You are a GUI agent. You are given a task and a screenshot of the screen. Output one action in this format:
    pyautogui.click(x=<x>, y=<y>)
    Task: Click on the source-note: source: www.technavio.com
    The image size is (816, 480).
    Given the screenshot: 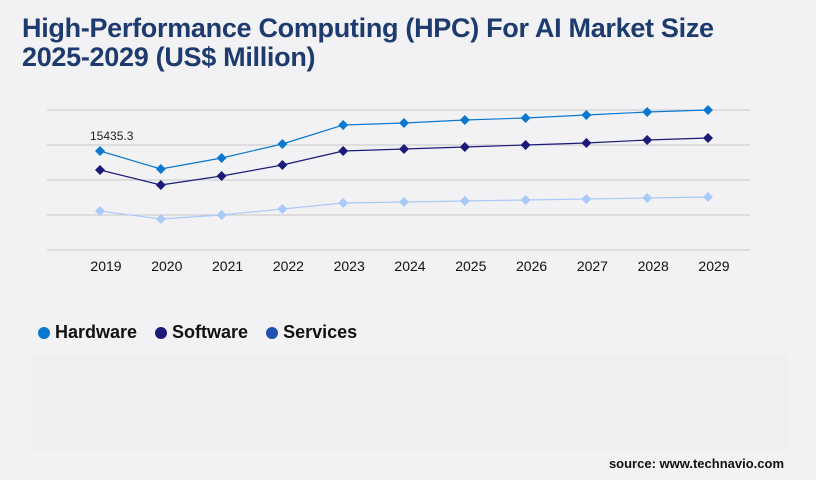 What is the action you would take?
    pyautogui.click(x=696, y=463)
    